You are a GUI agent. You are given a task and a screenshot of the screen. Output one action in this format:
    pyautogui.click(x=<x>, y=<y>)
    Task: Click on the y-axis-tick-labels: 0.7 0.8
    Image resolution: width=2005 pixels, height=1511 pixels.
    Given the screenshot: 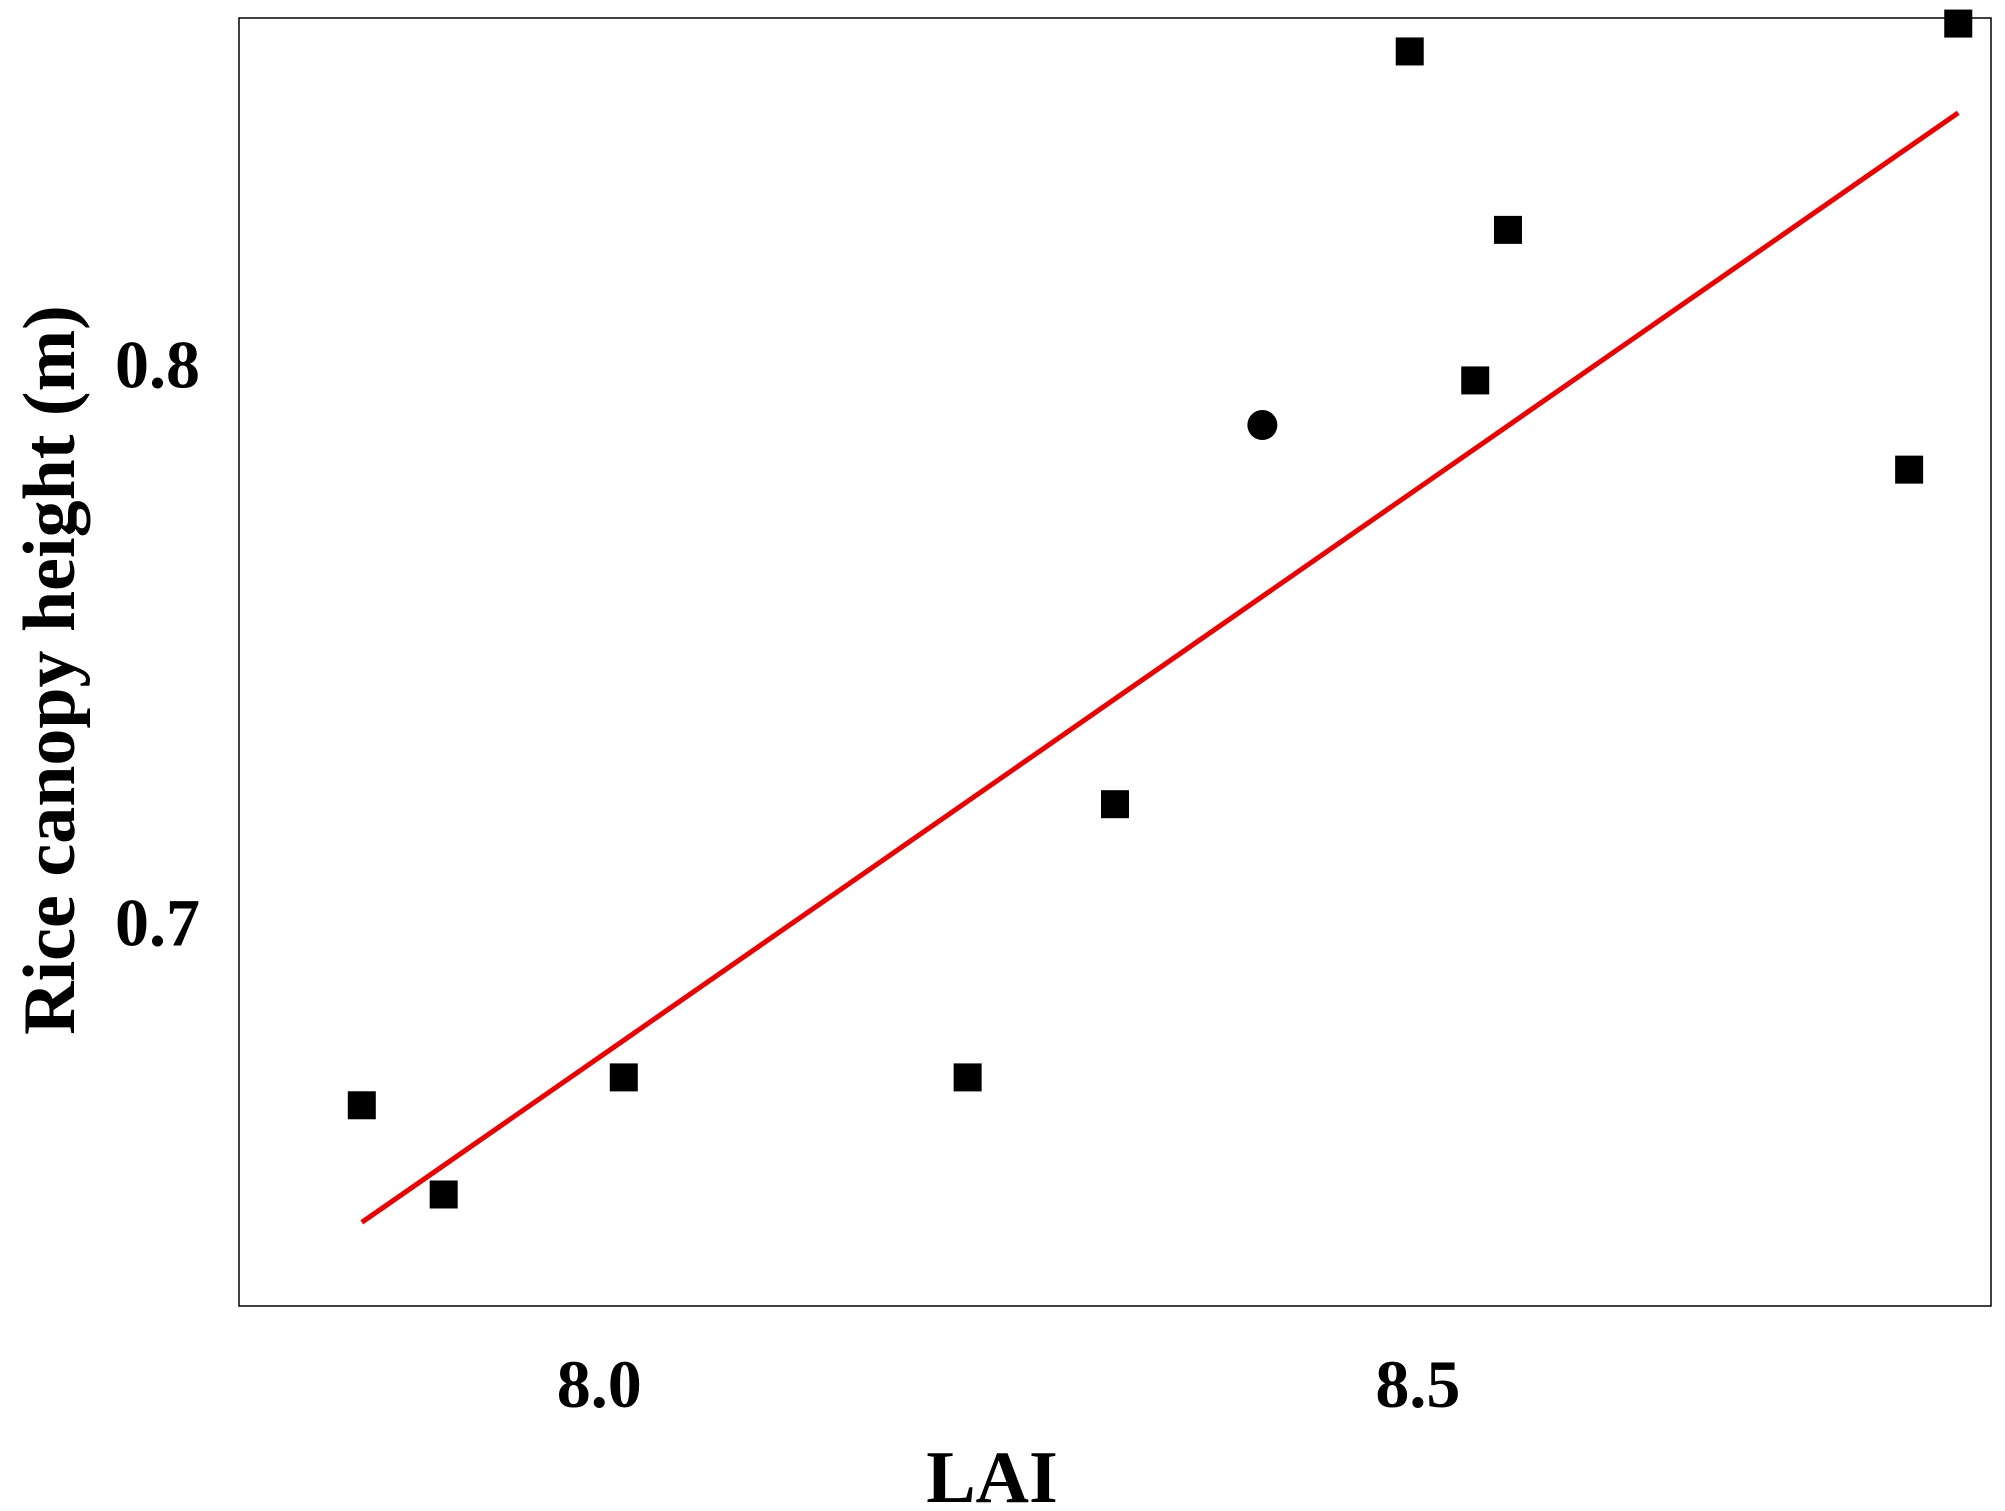 What is the action you would take?
    pyautogui.click(x=157, y=644)
    